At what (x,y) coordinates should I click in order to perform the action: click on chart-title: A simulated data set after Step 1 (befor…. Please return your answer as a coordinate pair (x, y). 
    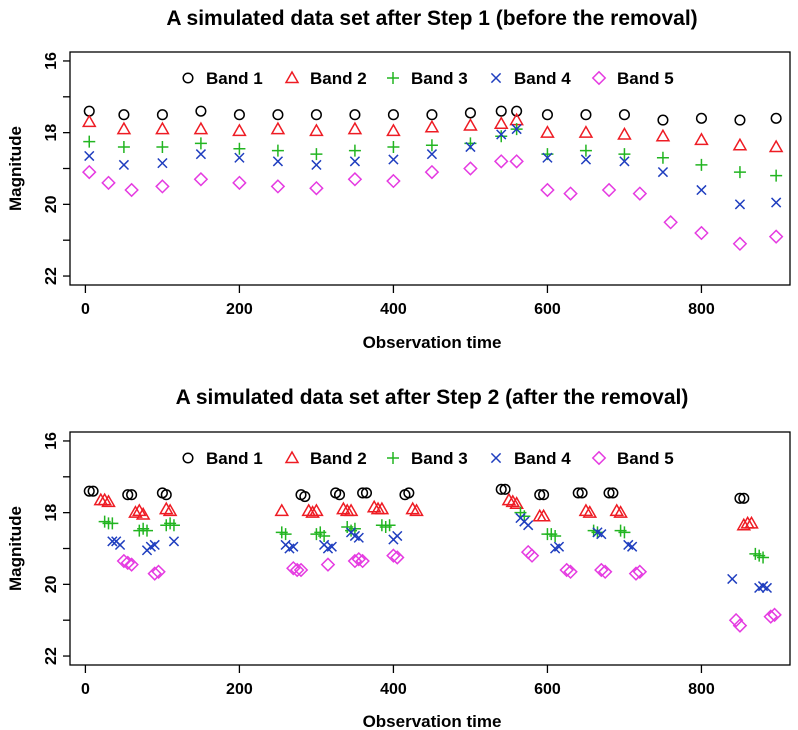
    Looking at the image, I should click on (431, 18).